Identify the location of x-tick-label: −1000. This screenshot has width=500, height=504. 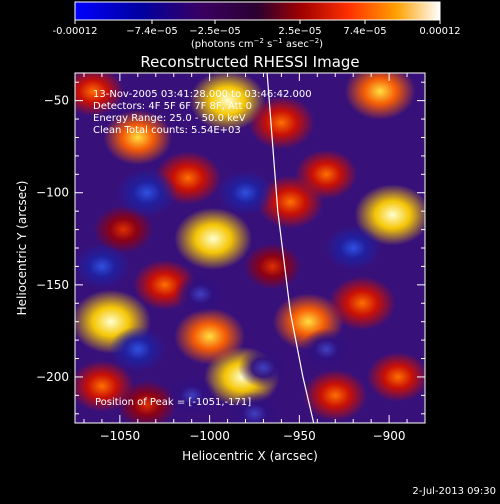
(209, 436).